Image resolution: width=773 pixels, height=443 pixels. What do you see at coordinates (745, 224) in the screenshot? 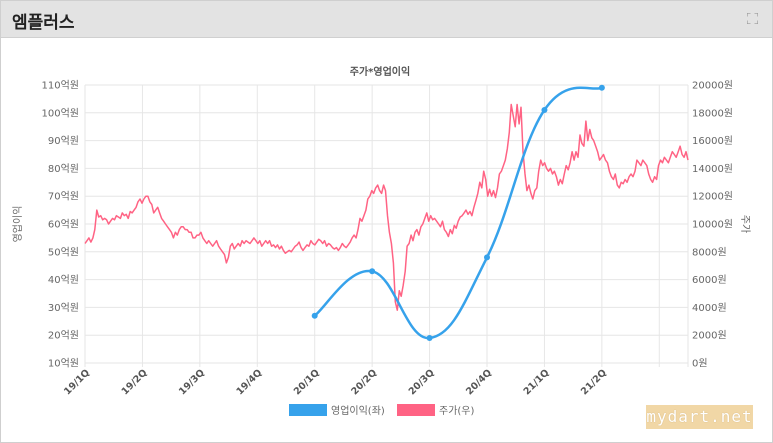
I see `right-axis-label: 주가` at bounding box center [745, 224].